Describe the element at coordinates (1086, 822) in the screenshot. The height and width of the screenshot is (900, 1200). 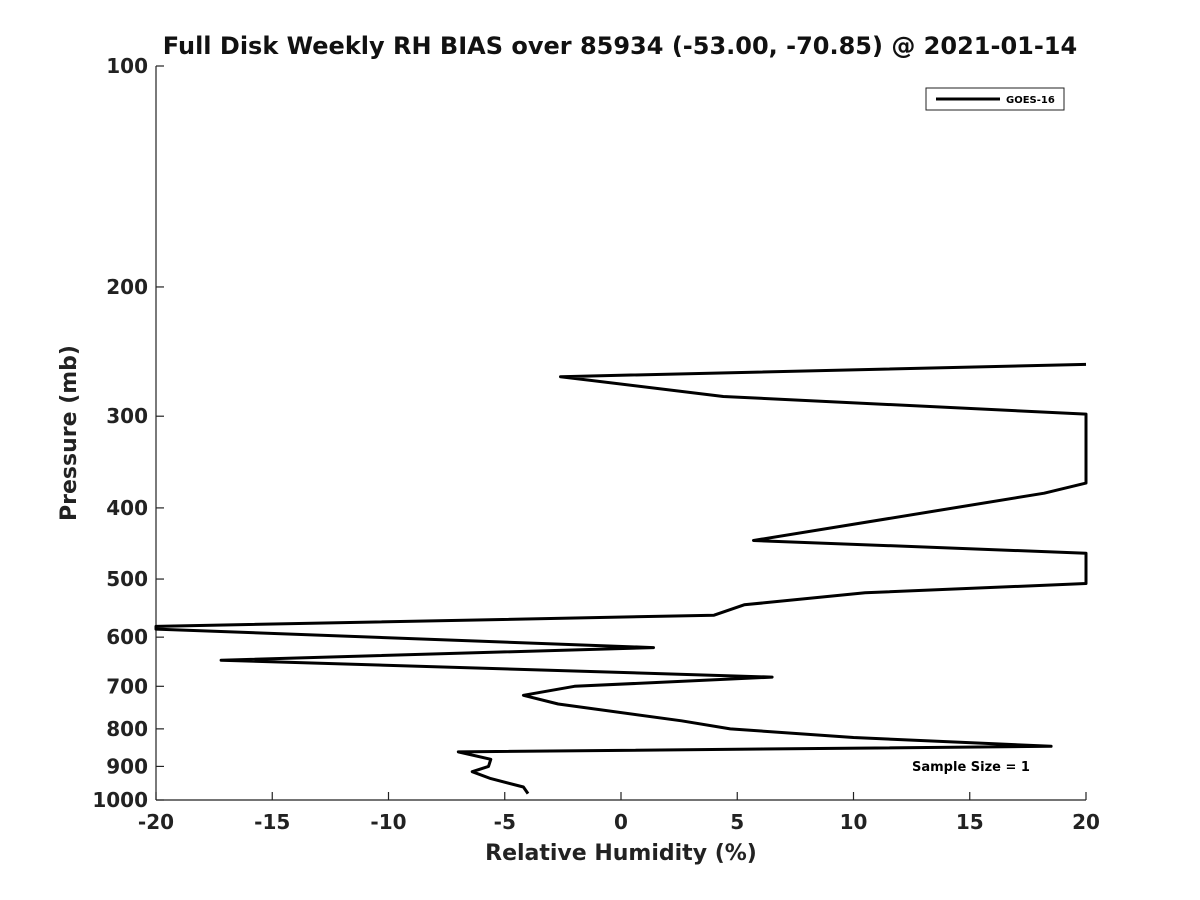
I see `x-tick-label: 20` at that location.